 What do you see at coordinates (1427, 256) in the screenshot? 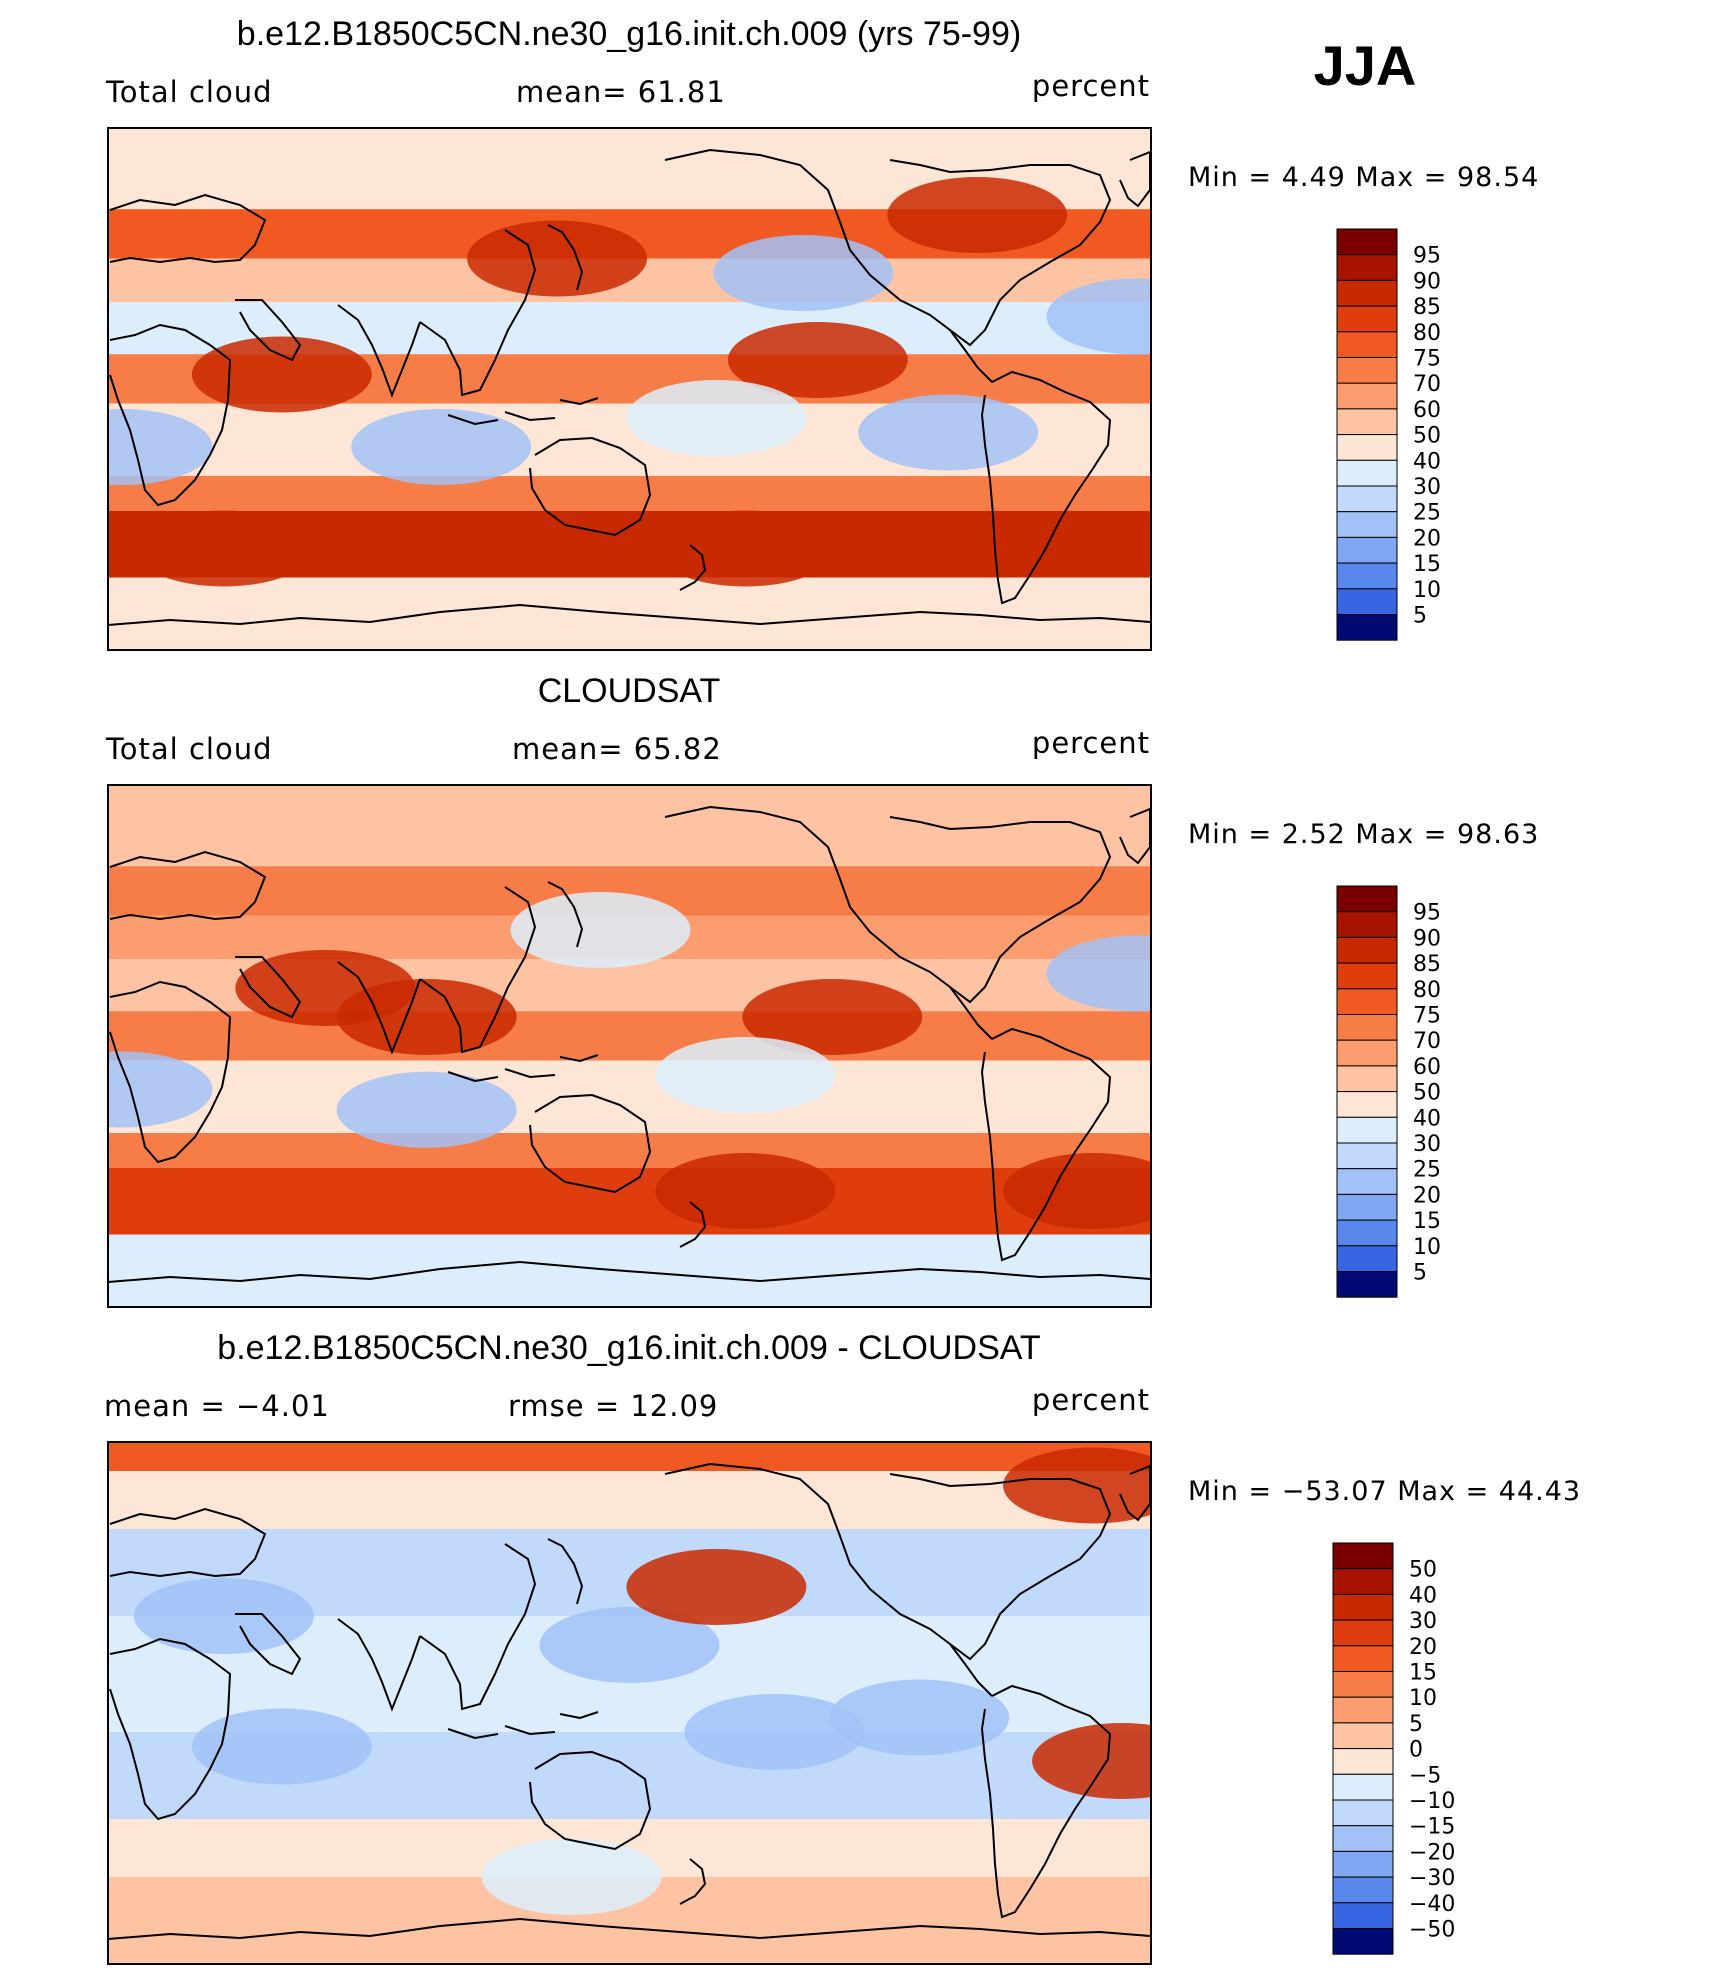
I see `colorbar-tick-label: 95` at bounding box center [1427, 256].